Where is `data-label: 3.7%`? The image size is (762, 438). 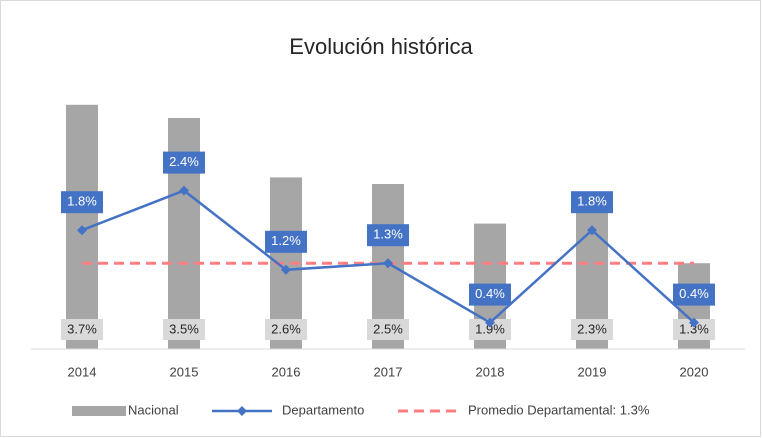 data-label: 3.7% is located at coordinates (82, 328).